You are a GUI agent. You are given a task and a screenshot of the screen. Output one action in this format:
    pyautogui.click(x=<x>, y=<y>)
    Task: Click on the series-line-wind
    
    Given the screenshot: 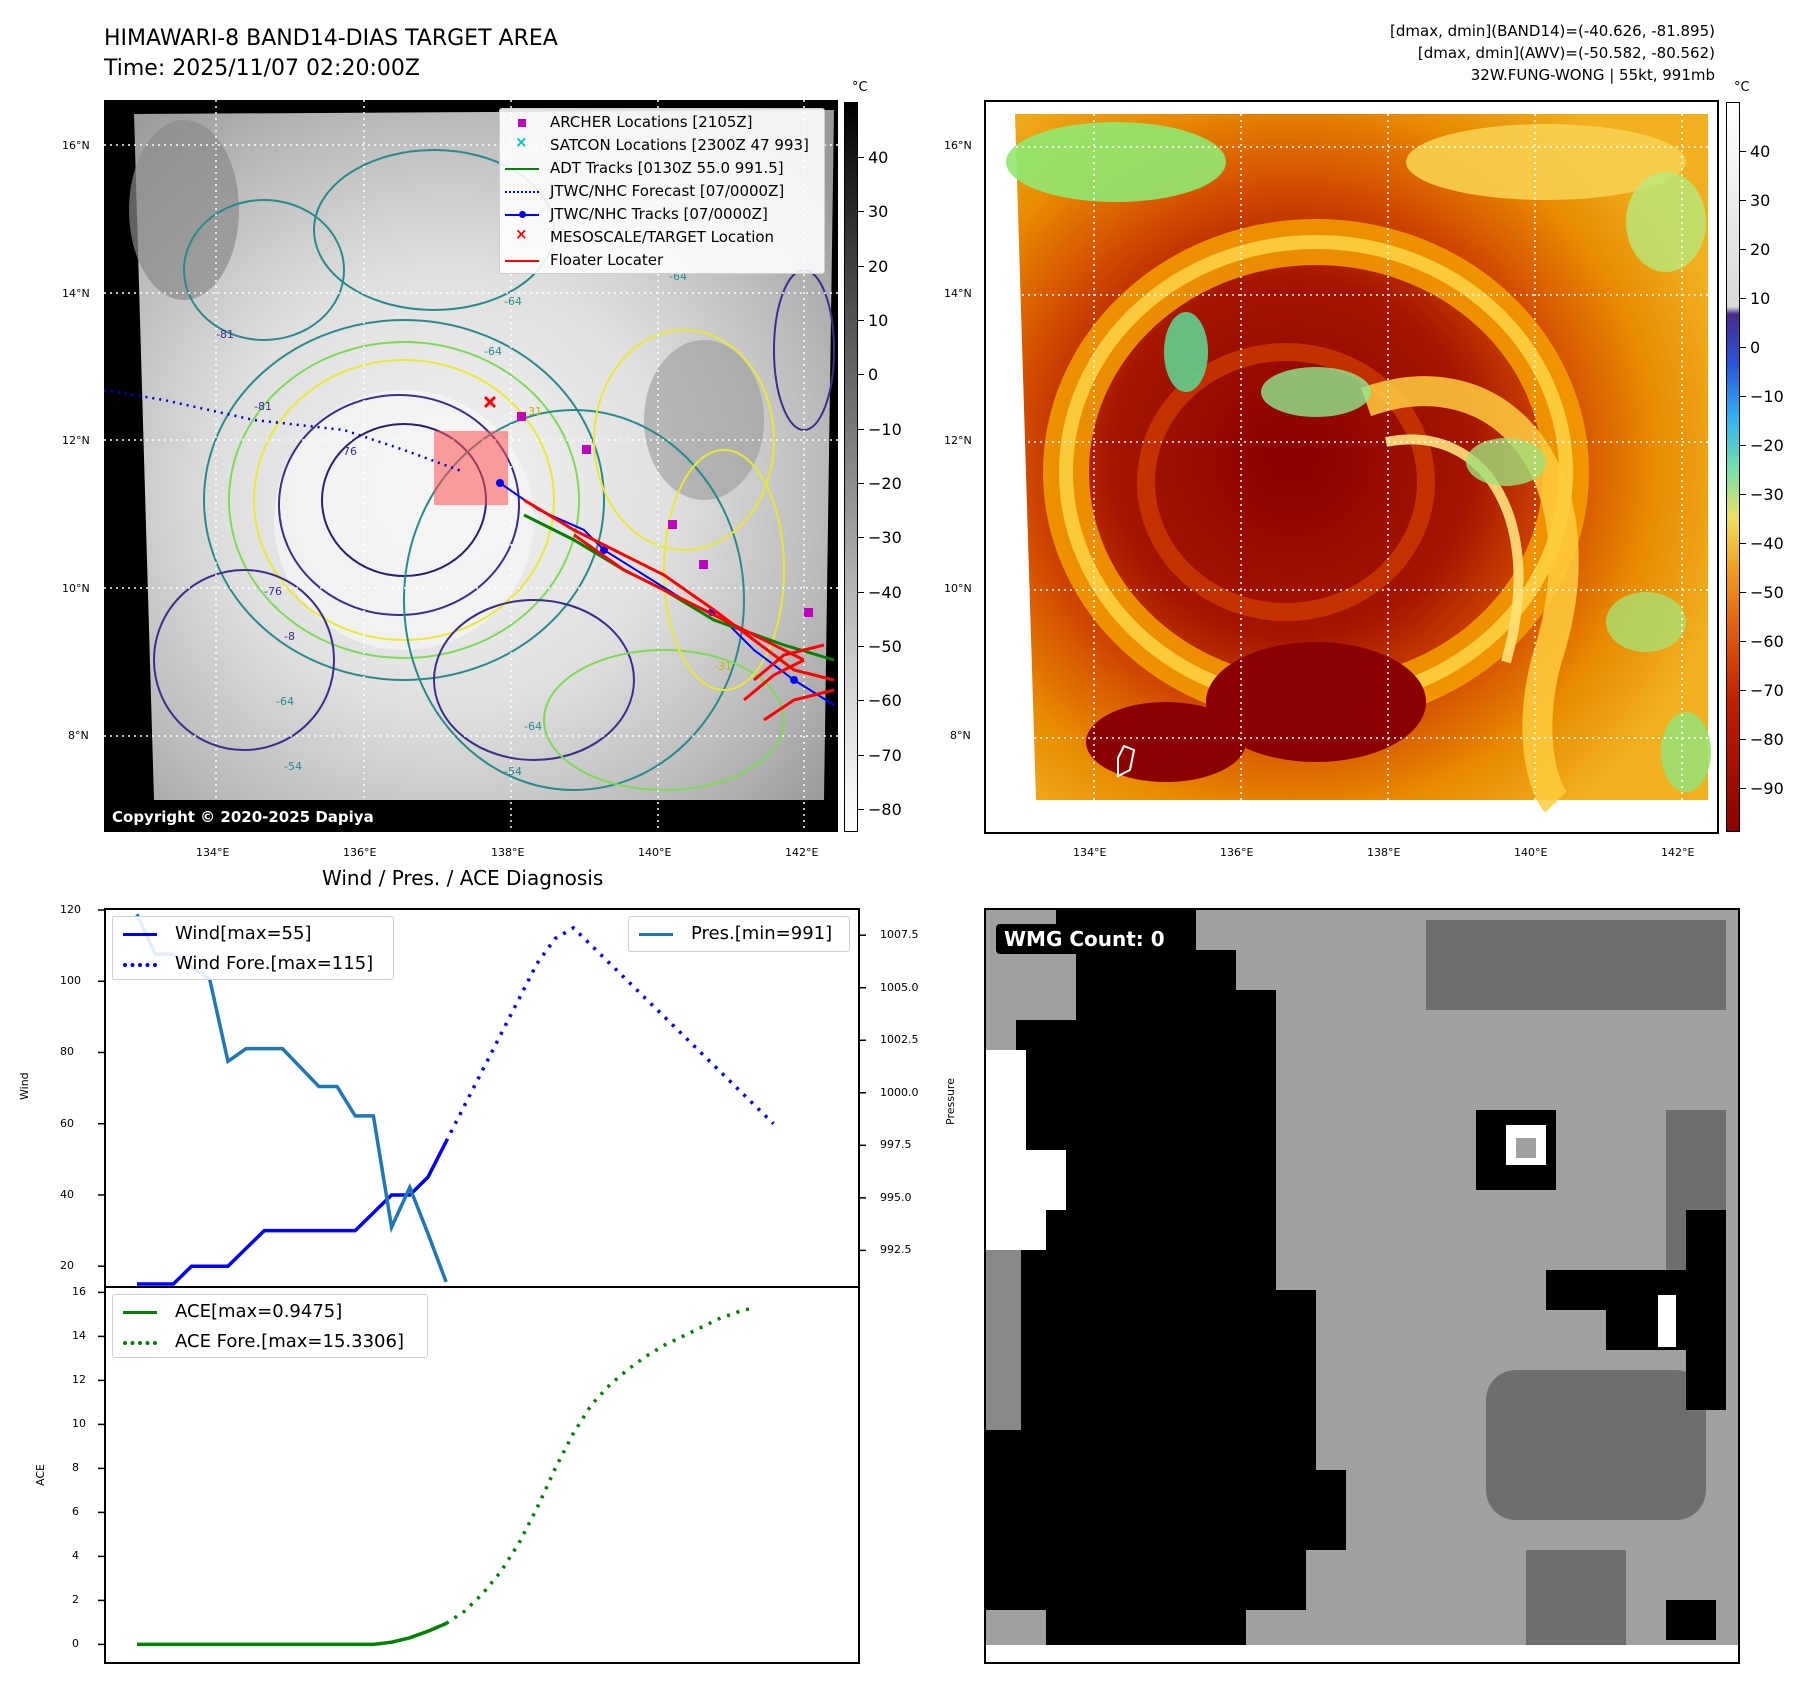 What is the action you would take?
    pyautogui.click(x=292, y=1213)
    